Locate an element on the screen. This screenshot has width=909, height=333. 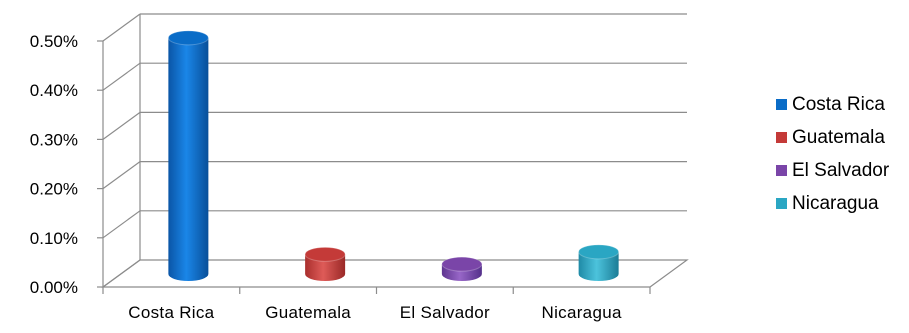
x-tick-label: Guatemala is located at coordinates (308, 312).